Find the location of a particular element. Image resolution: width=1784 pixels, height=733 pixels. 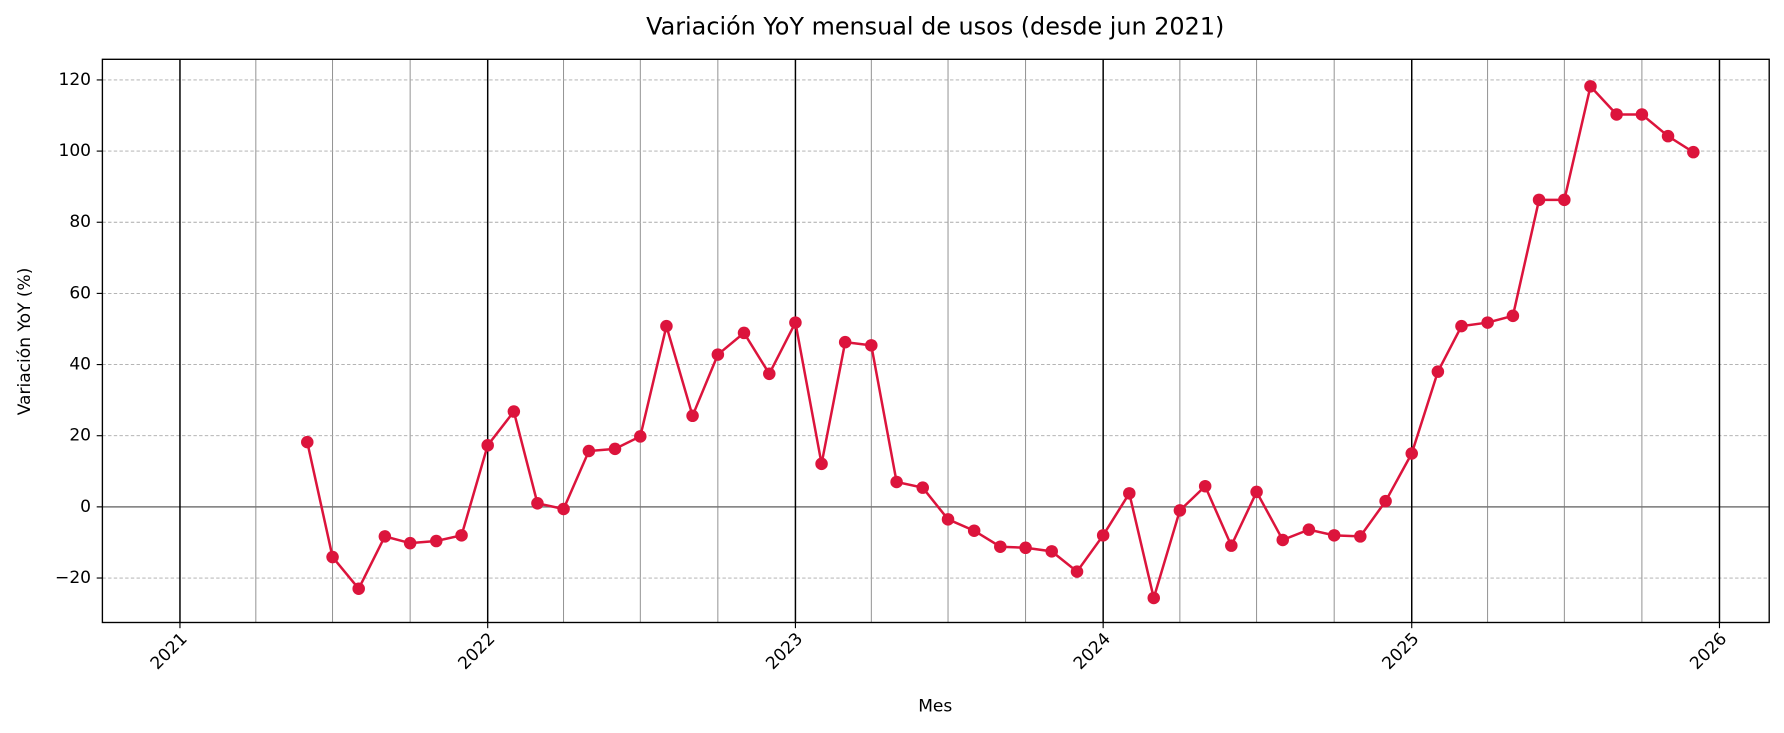

x-tick-label: 2023 is located at coordinates (784, 651).